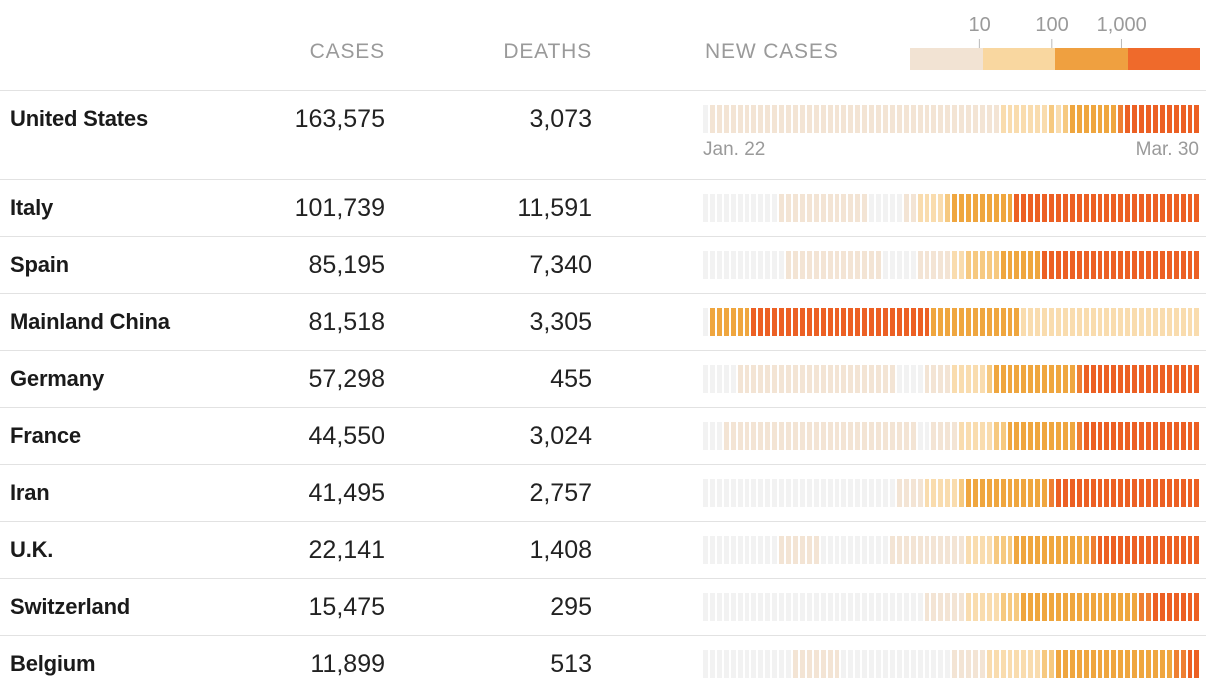  What do you see at coordinates (346, 436) in the screenshot?
I see `cases-value: 44,550` at bounding box center [346, 436].